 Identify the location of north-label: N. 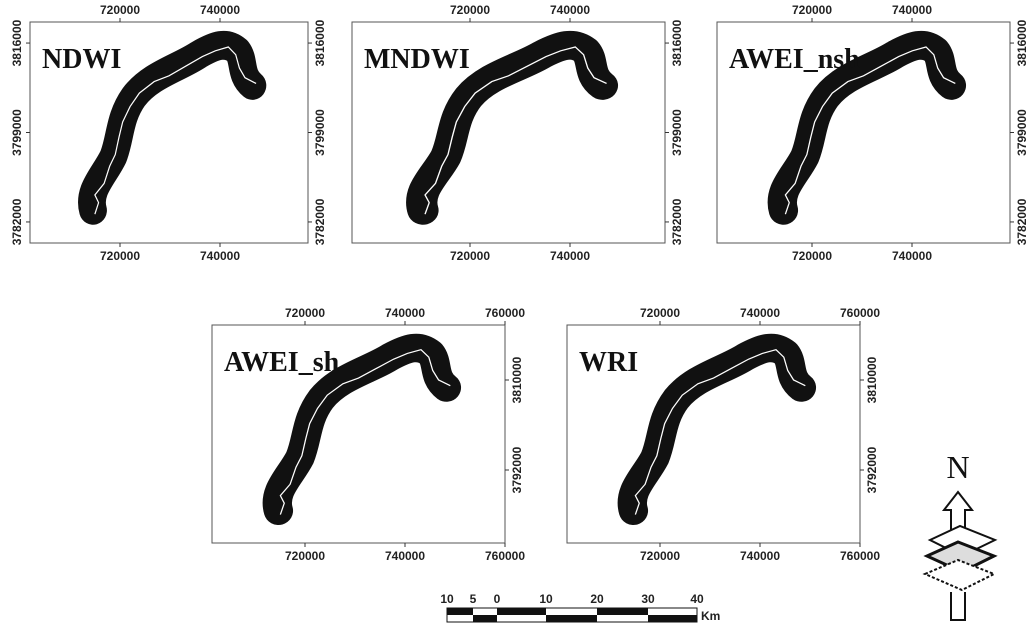
(957, 467).